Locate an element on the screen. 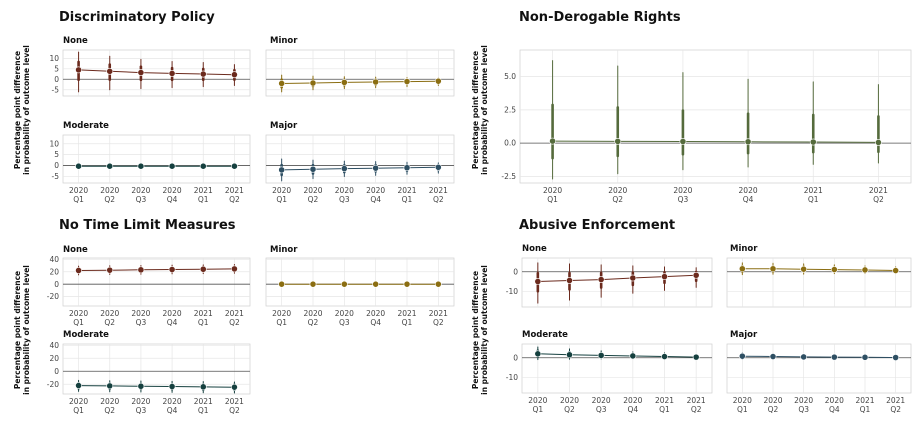  trend-line-abusive-enforcement-none is located at coordinates (617, 278).